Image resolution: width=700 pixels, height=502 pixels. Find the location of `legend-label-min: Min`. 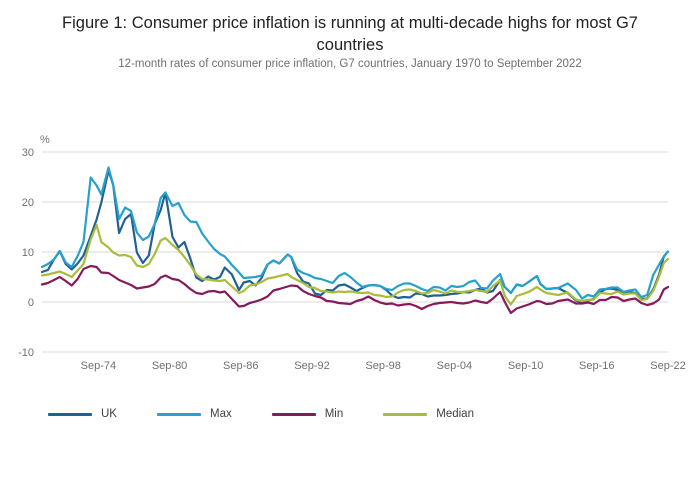

legend-label-min: Min is located at coordinates (334, 414).